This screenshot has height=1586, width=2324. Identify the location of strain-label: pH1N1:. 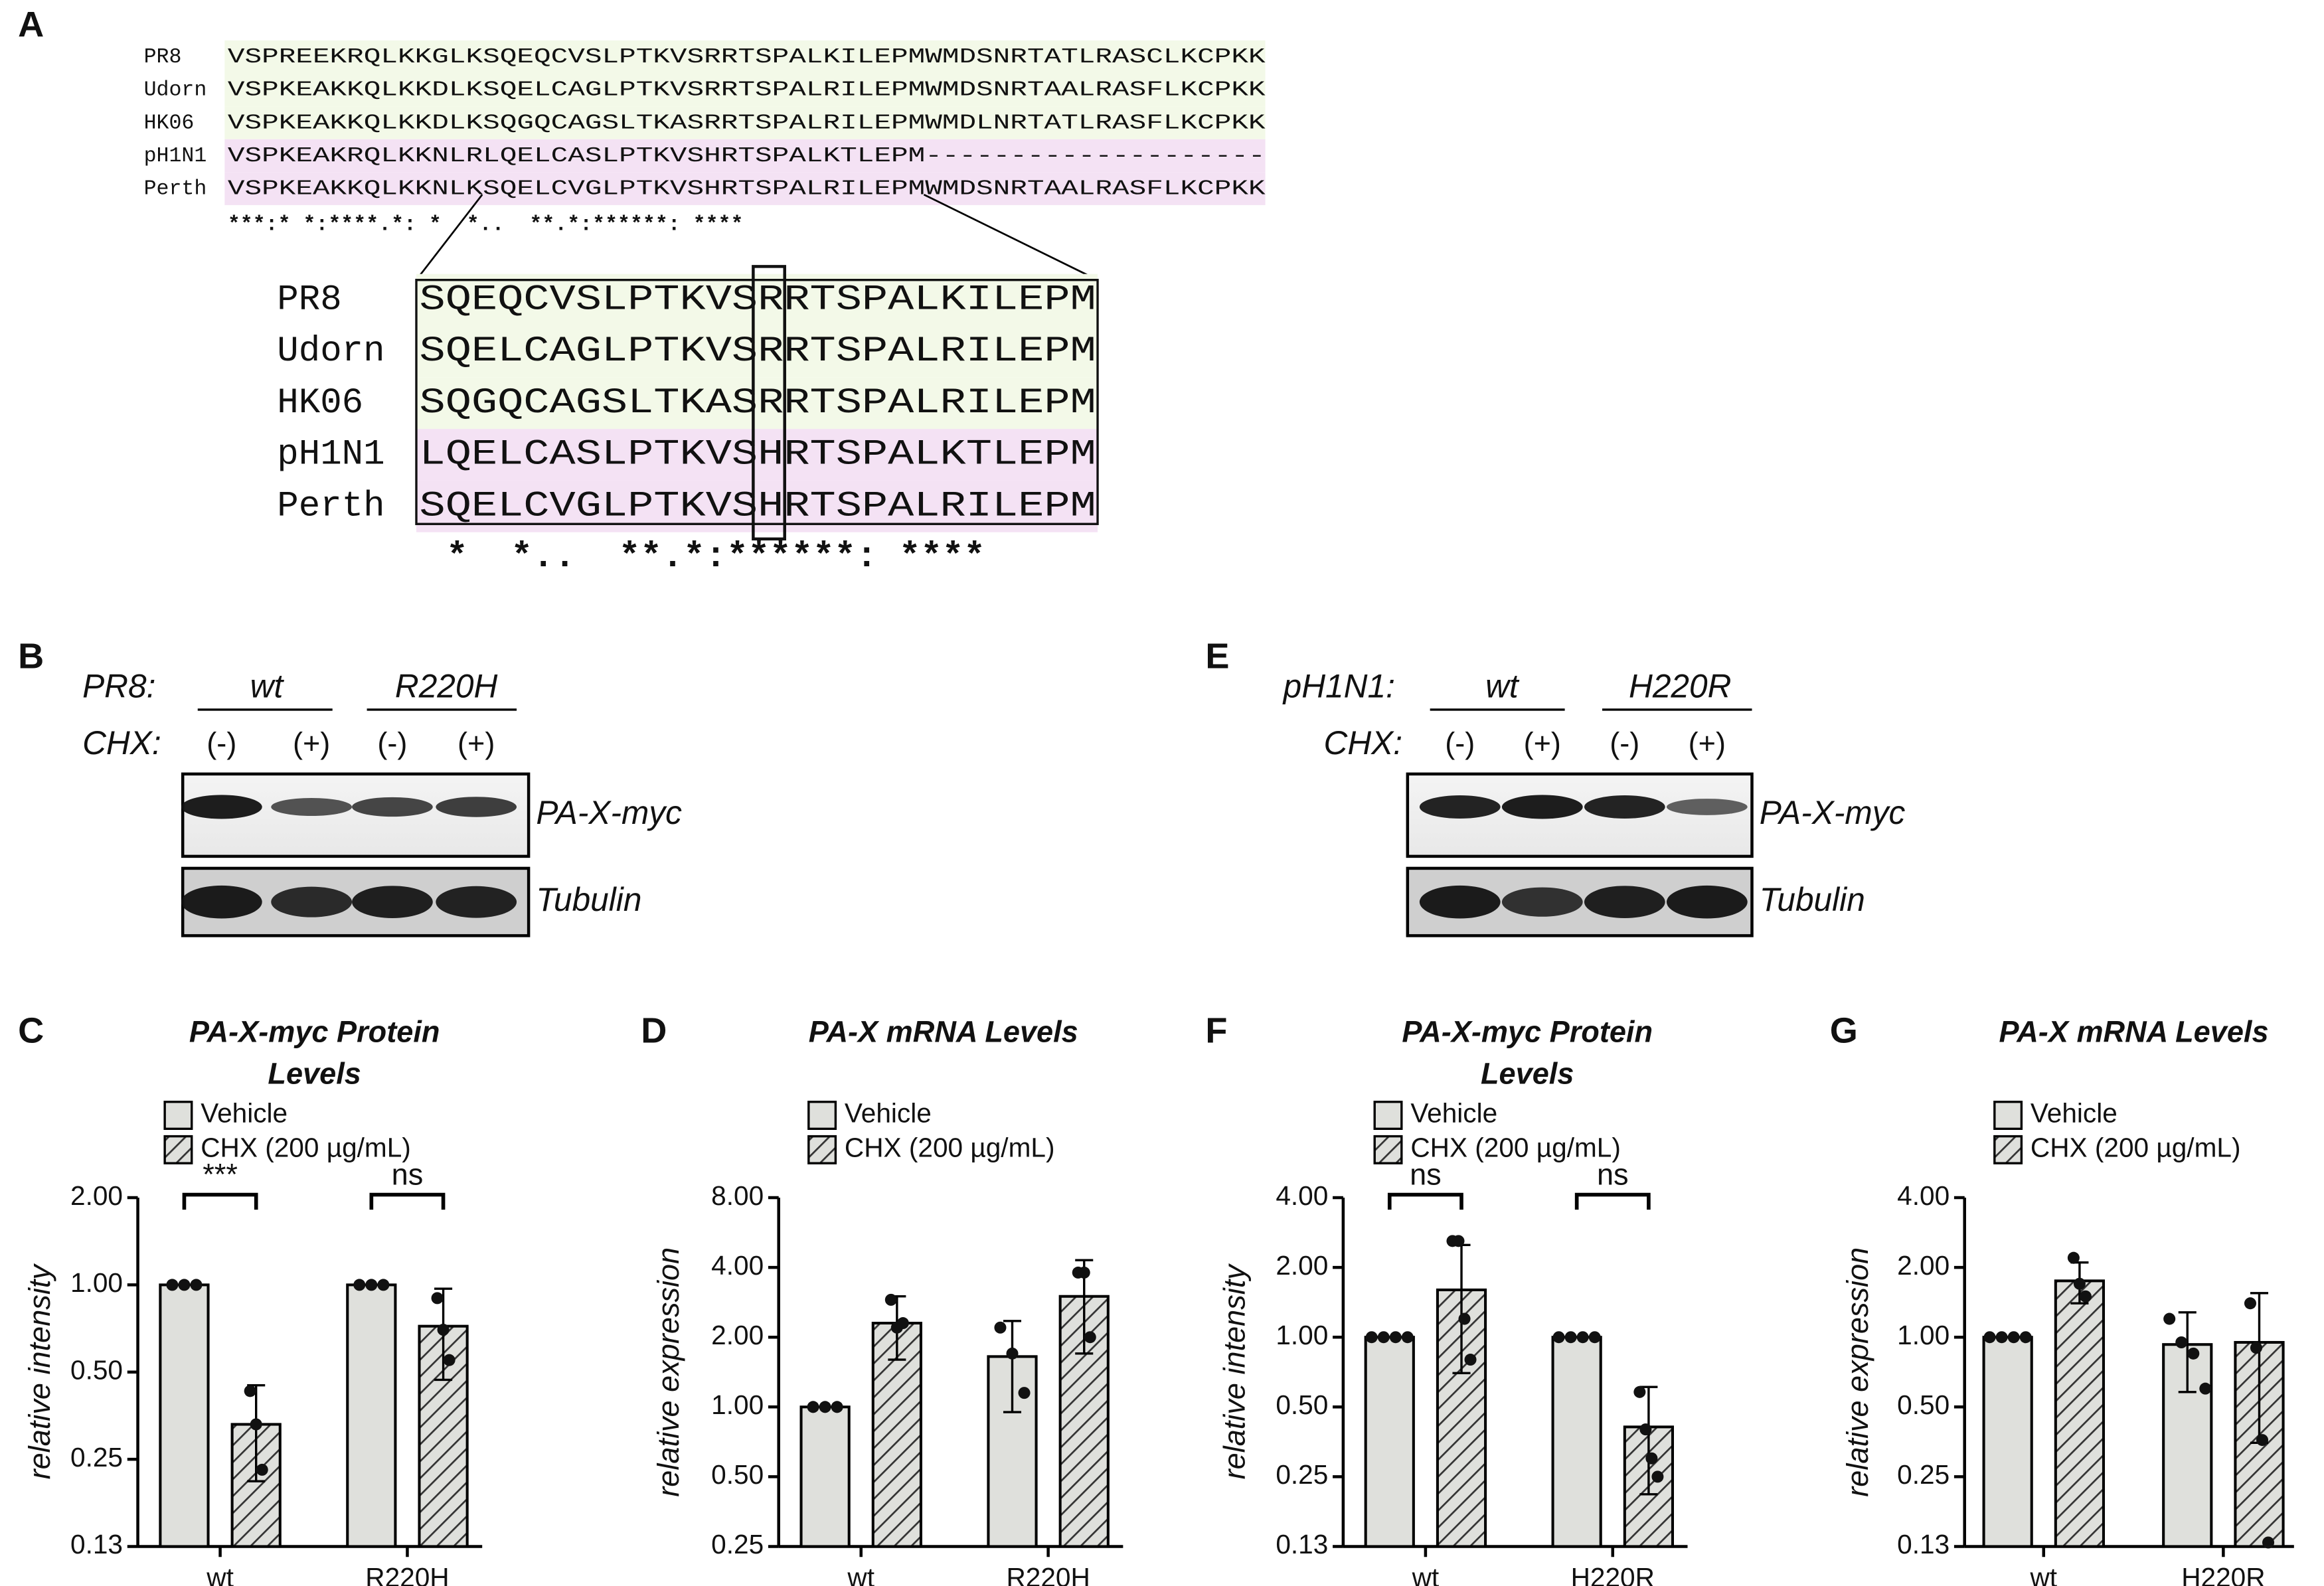
(1339, 685).